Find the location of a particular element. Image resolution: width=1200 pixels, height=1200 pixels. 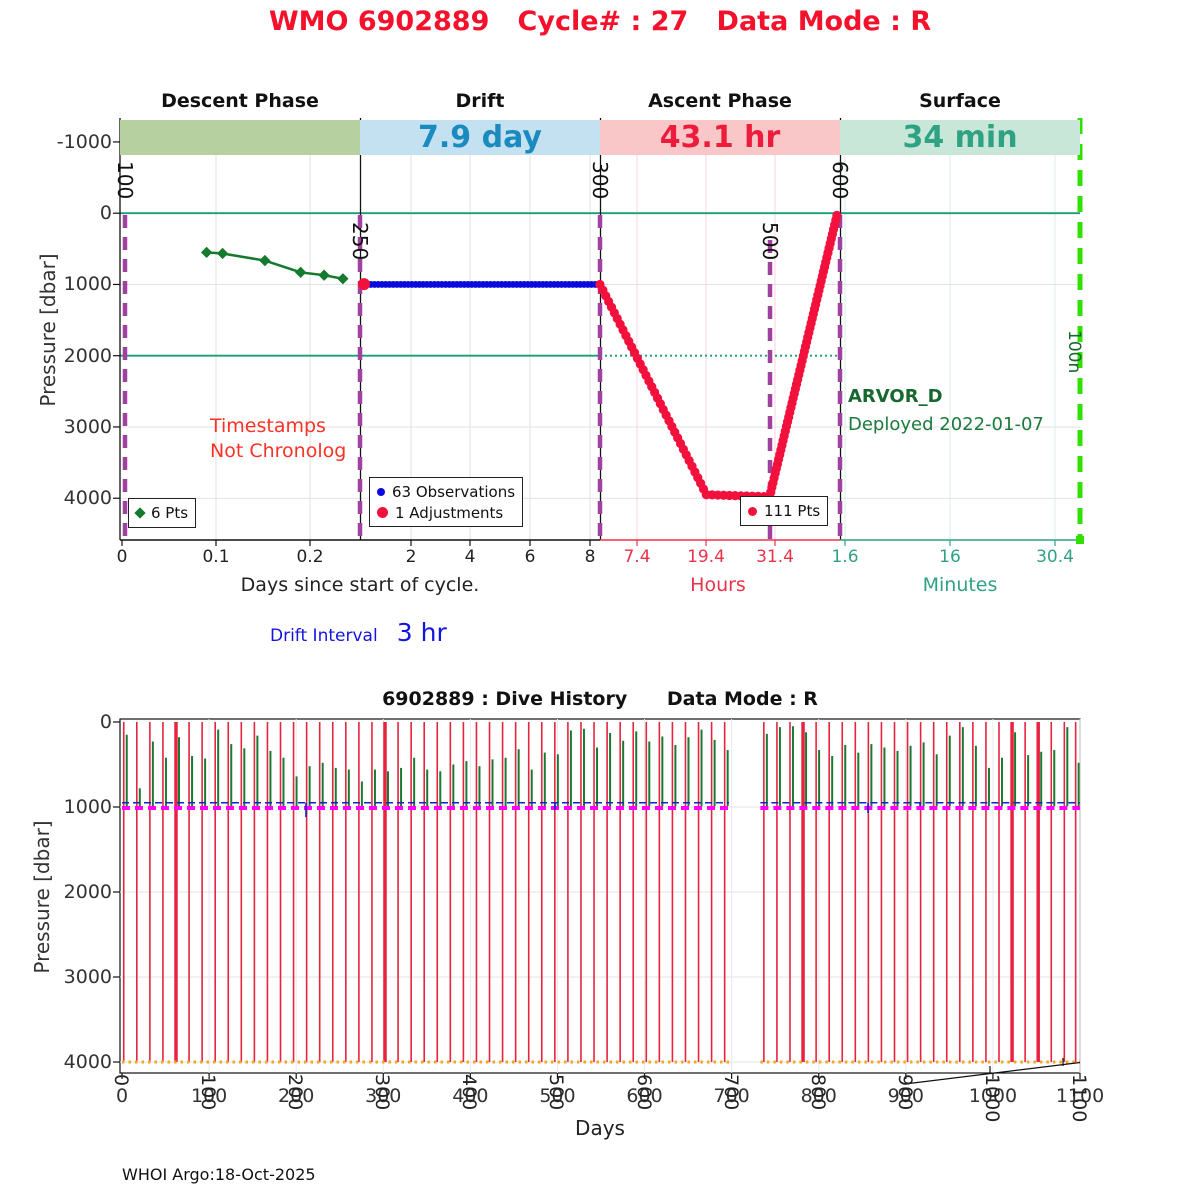

surface-time-end-mark is located at coordinates (1080, 540).